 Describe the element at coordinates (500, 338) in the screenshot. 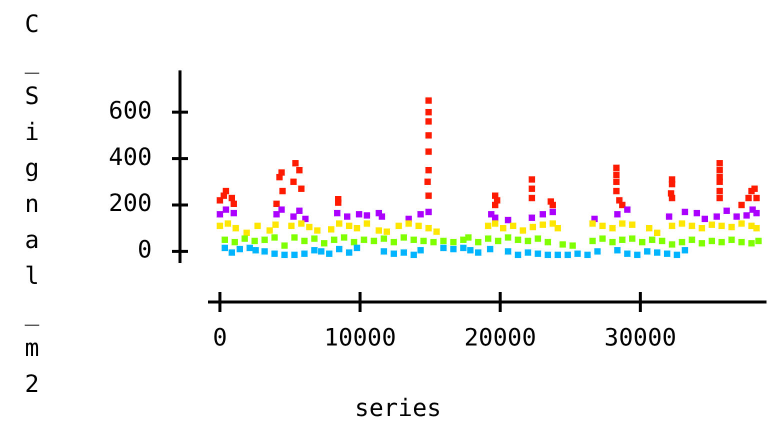

I see `x-tick-label: 20000` at that location.